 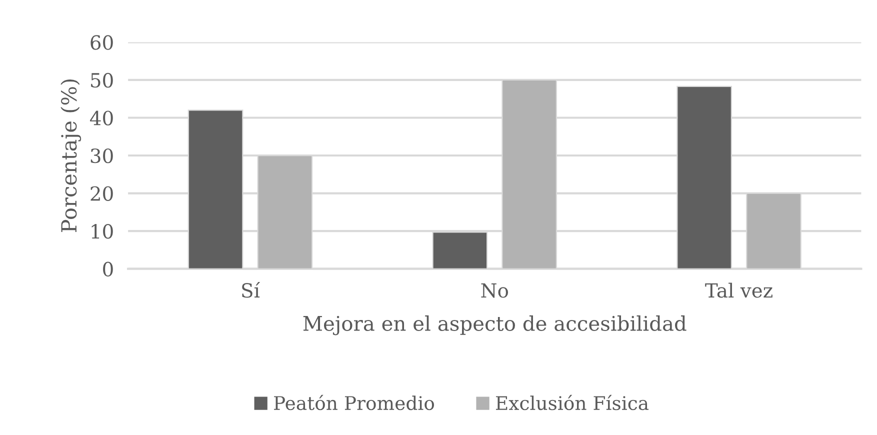 What do you see at coordinates (494, 290) in the screenshot?
I see `x-tick-label: No` at bounding box center [494, 290].